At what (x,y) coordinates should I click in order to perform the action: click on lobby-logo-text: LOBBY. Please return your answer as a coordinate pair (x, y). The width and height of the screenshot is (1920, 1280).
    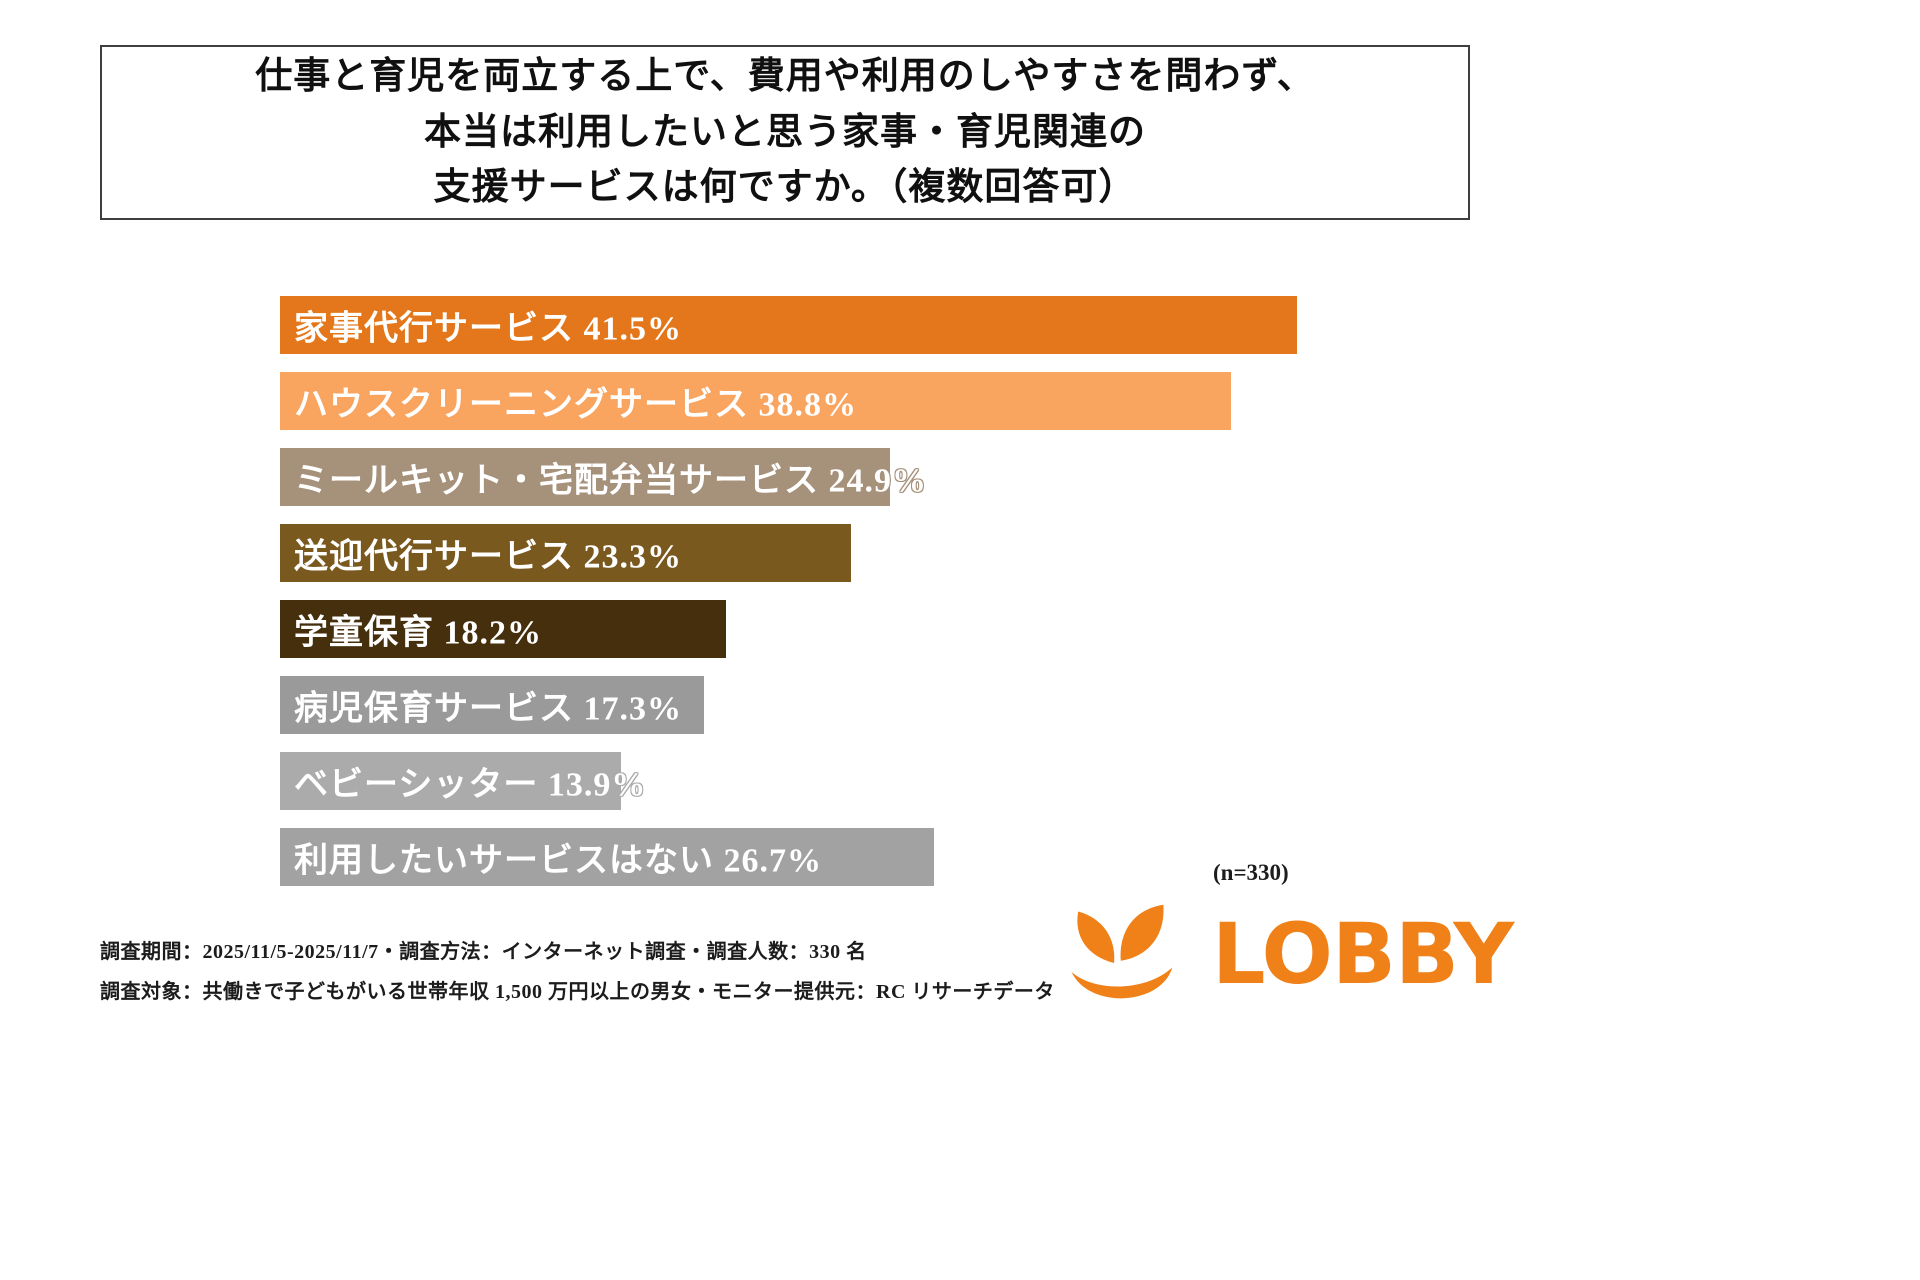
    Looking at the image, I should click on (1363, 954).